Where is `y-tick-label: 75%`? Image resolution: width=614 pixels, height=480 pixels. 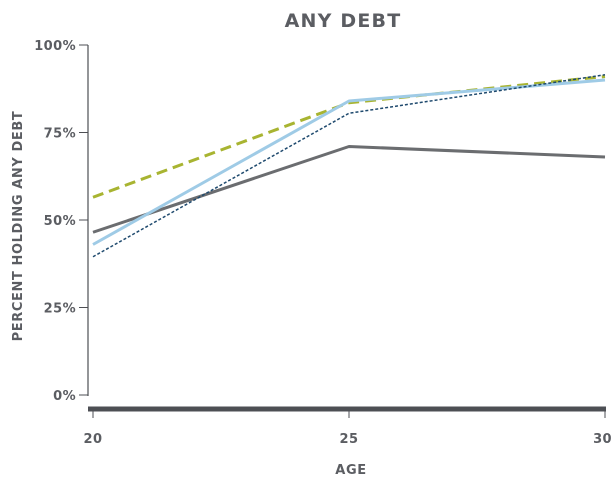
y-tick-label: 75% is located at coordinates (60, 134).